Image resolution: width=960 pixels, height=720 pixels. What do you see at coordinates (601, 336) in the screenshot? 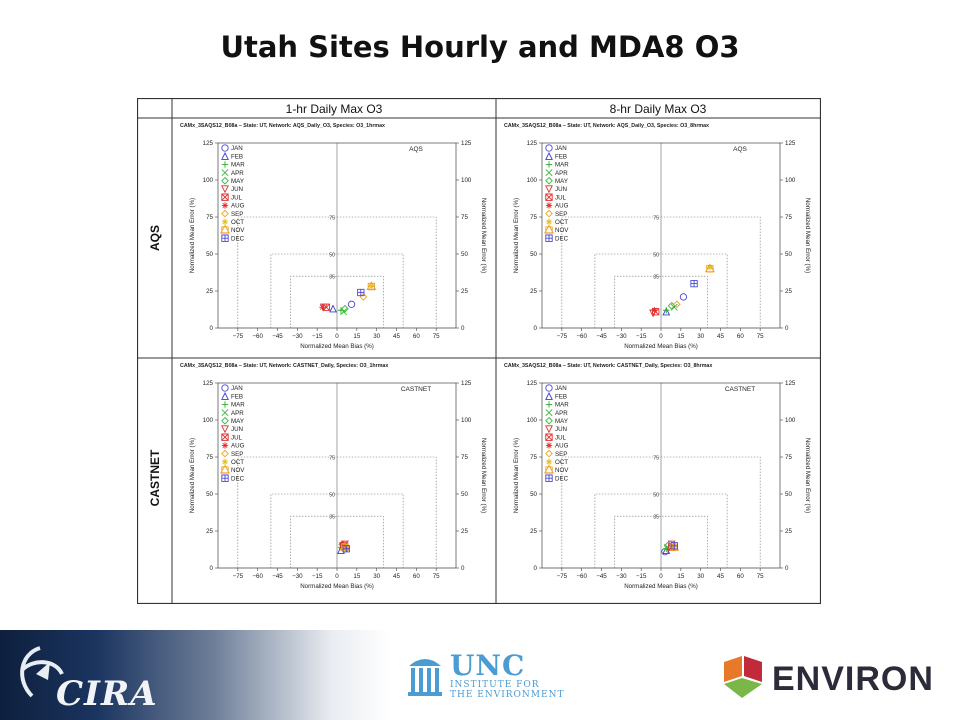
I see `x-tick-label: −45` at bounding box center [601, 336].